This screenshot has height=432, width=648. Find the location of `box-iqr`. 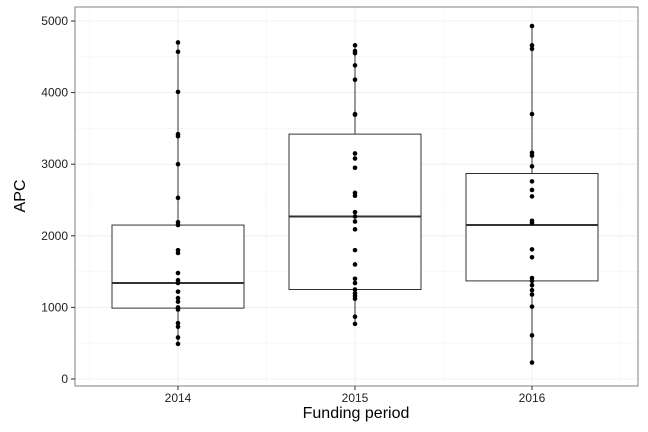

box-iqr is located at coordinates (178, 266).